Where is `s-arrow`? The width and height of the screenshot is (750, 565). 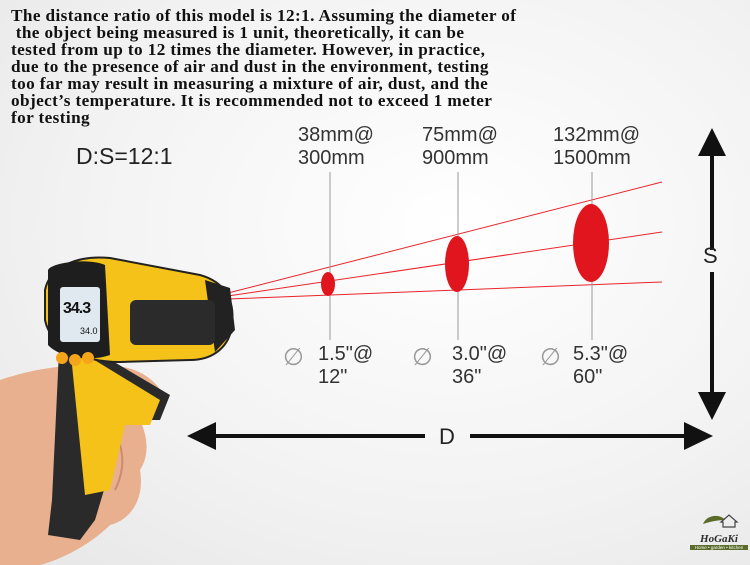 s-arrow is located at coordinates (712, 274).